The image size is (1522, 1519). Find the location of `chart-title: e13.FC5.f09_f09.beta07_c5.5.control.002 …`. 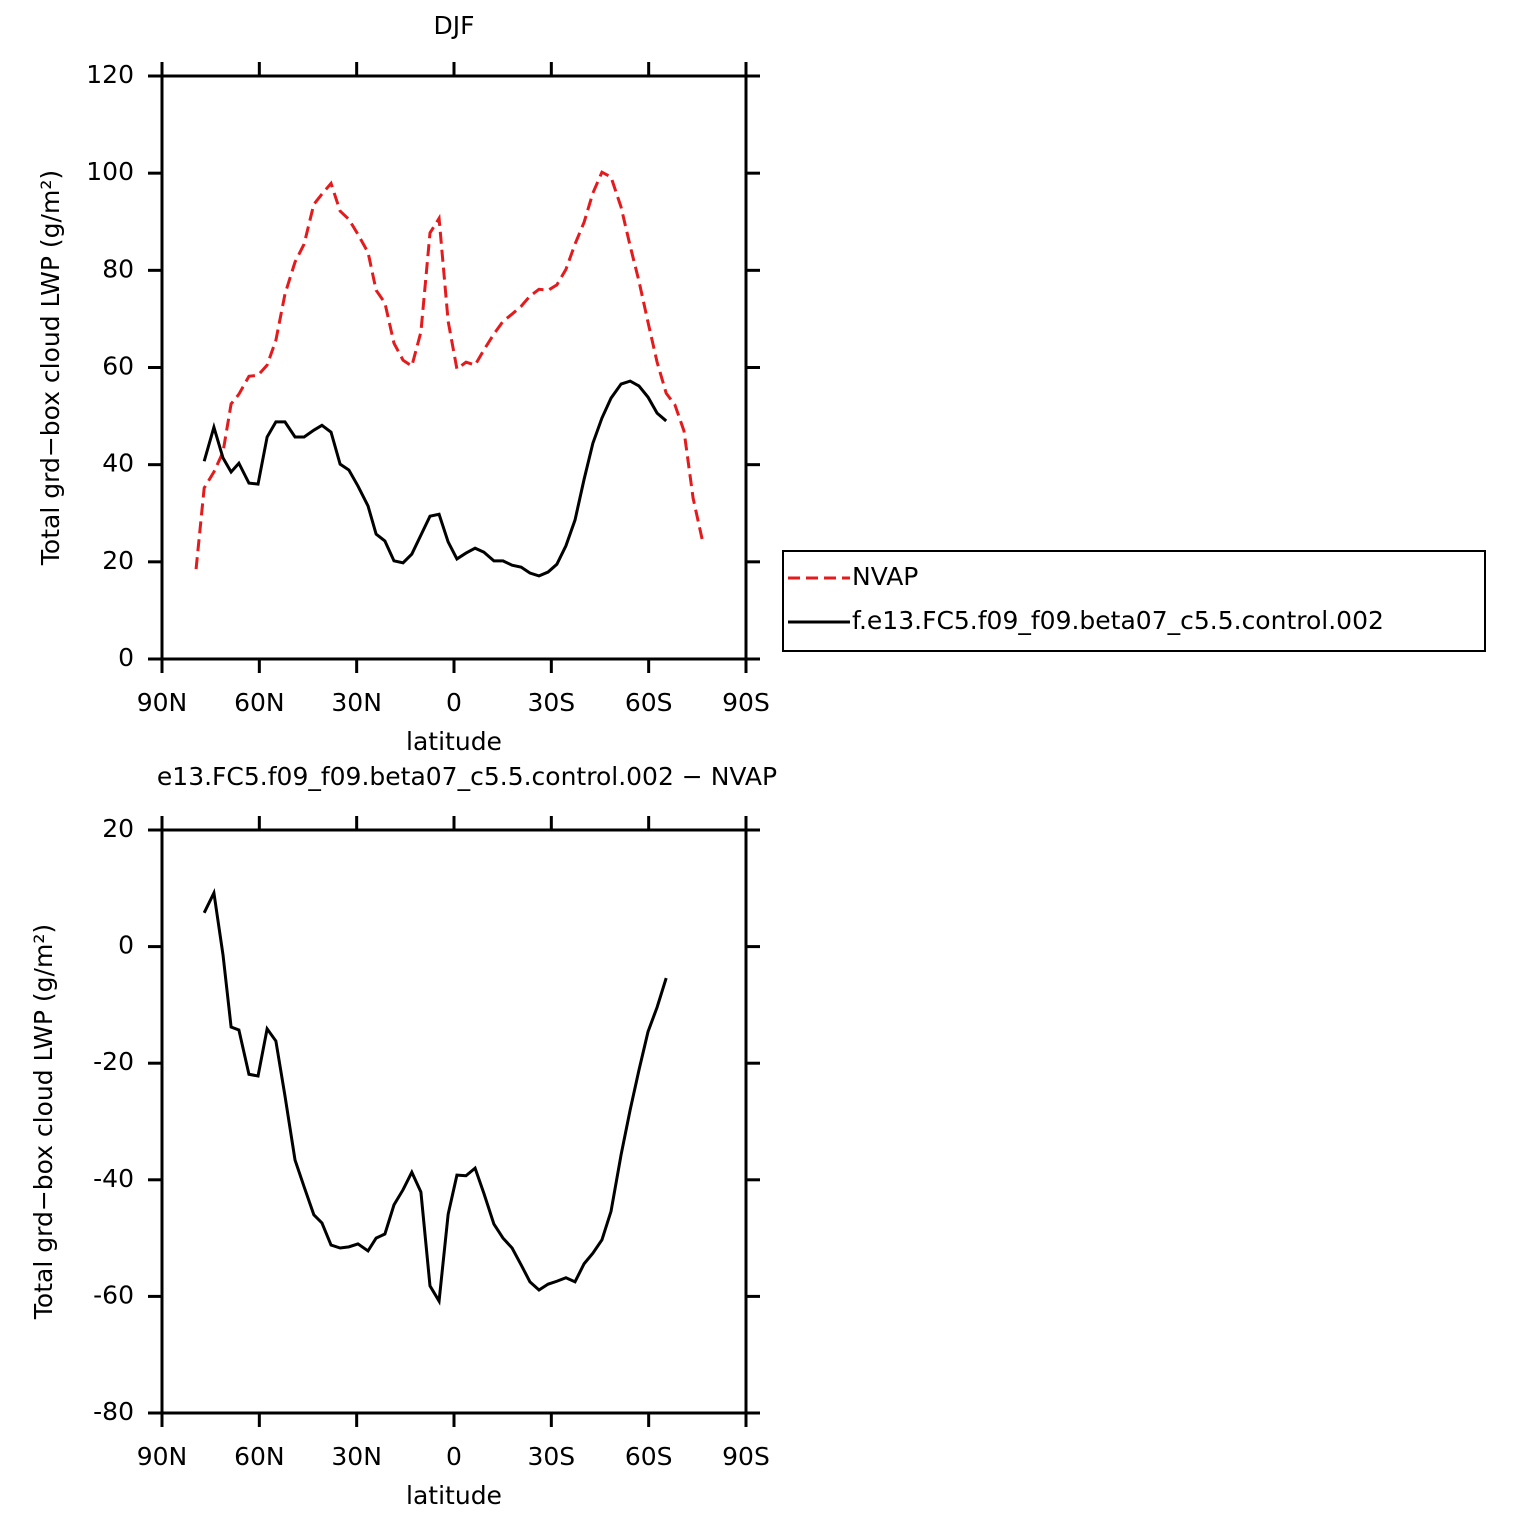

chart-title: e13.FC5.f09_f09.beta07_c5.5.control.002 … is located at coordinates (467, 776).